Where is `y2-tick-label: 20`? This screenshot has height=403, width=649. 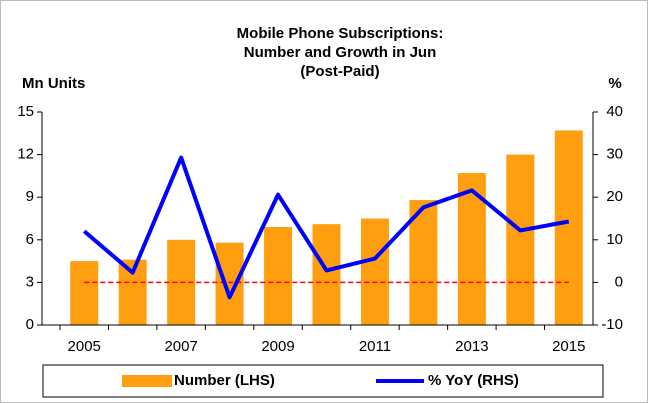 y2-tick-label: 20 is located at coordinates (614, 196).